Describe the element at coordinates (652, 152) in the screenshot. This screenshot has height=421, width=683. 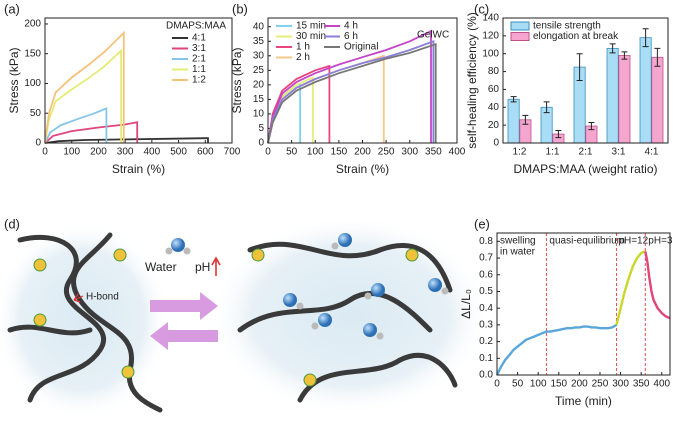
I see `x-tick-label: 4:1` at that location.